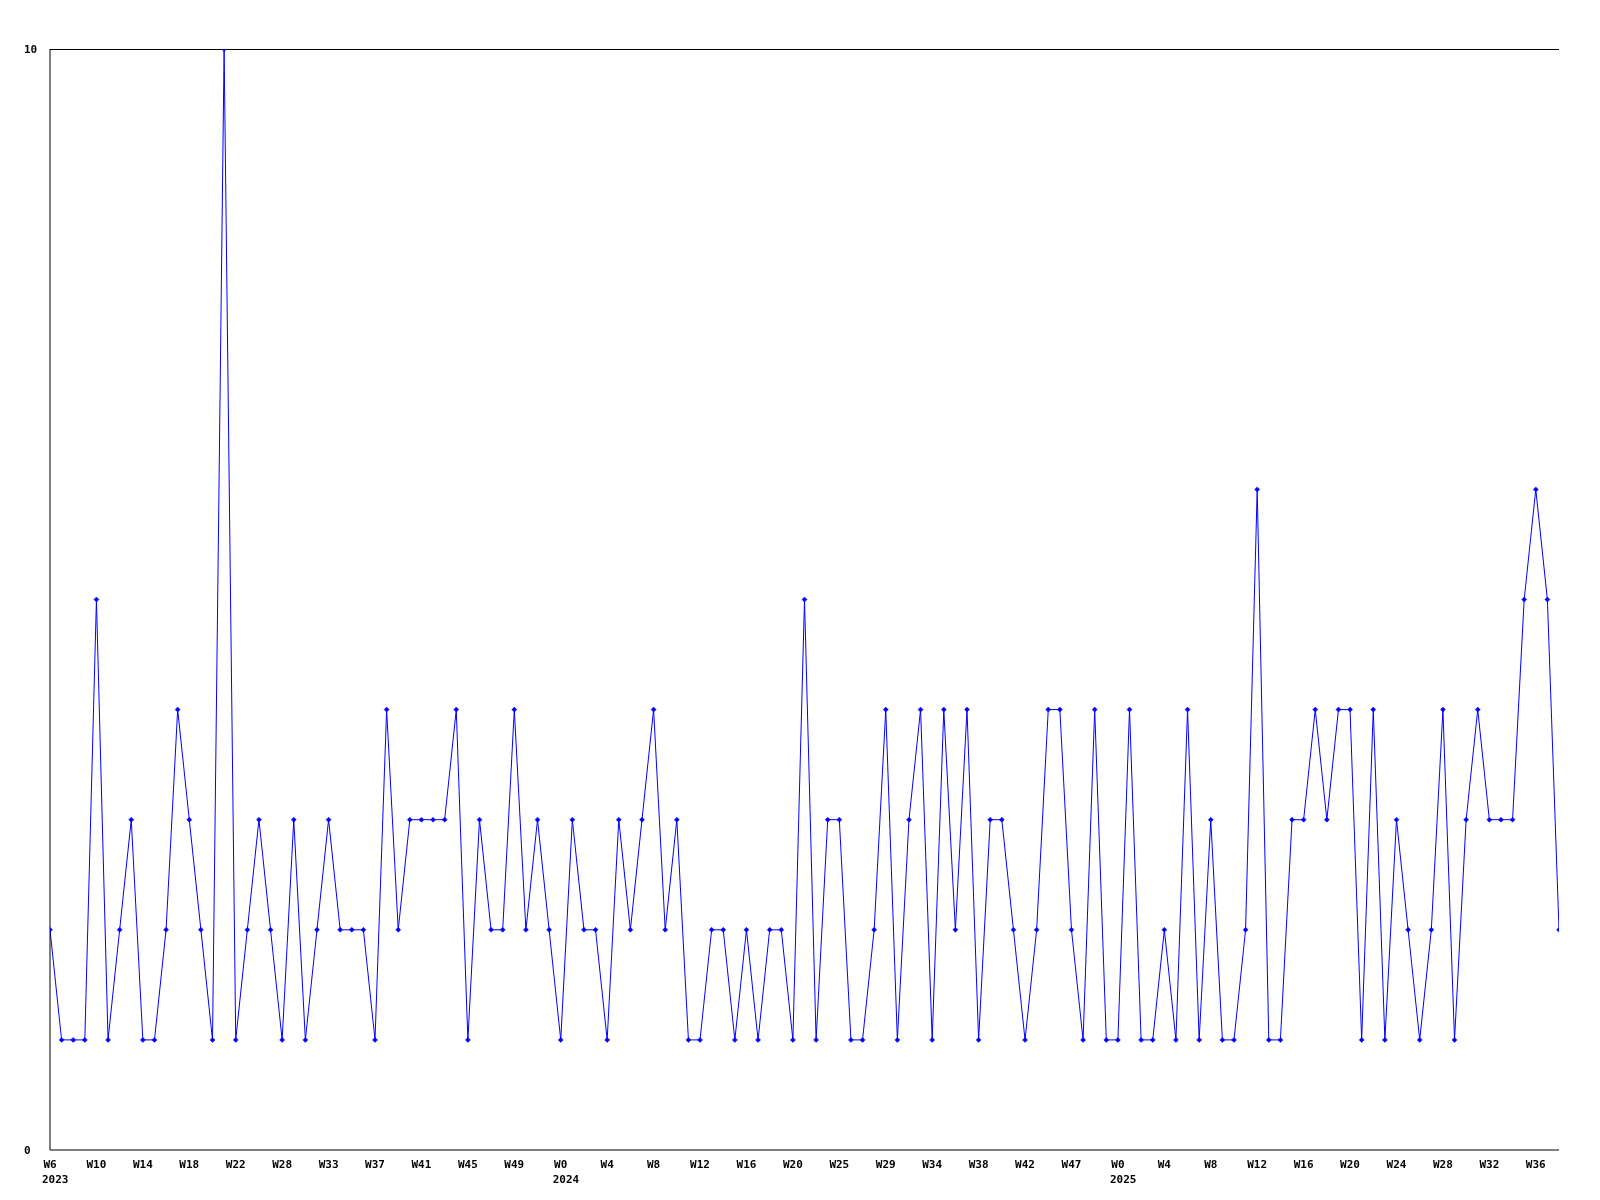 The height and width of the screenshot is (1200, 1600). I want to click on y-tick-label: 0, so click(27, 1150).